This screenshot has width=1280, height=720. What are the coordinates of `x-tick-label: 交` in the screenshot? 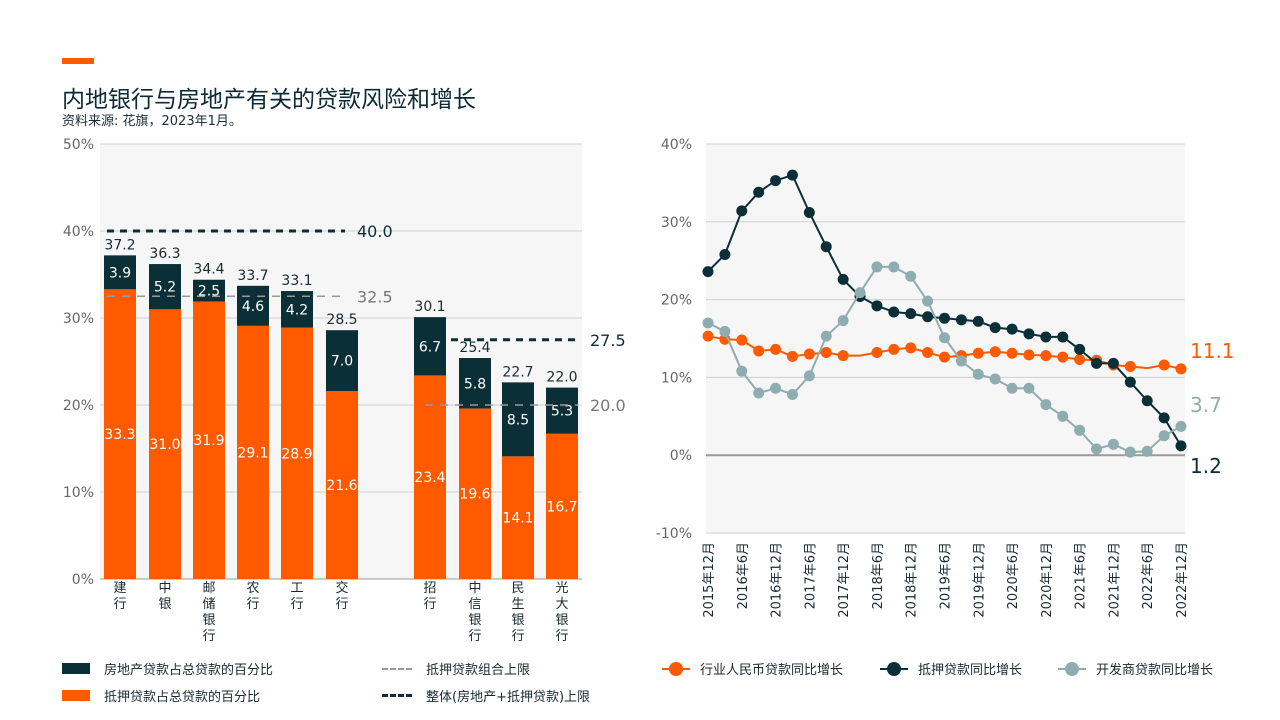 It's located at (341, 588).